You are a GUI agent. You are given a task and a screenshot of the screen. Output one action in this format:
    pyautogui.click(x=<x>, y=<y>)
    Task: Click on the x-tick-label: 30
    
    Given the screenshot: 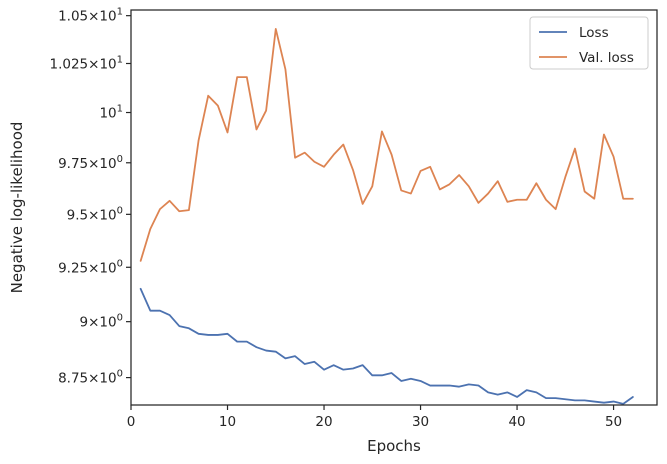 What is the action you would take?
    pyautogui.click(x=420, y=422)
    